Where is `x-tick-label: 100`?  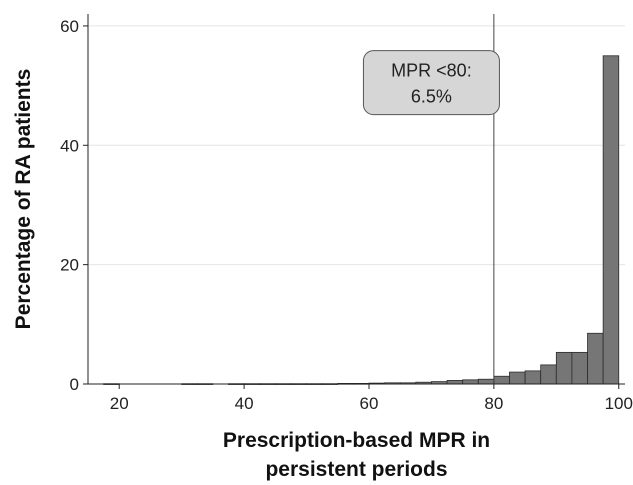 x-tick-label: 100 is located at coordinates (619, 403).